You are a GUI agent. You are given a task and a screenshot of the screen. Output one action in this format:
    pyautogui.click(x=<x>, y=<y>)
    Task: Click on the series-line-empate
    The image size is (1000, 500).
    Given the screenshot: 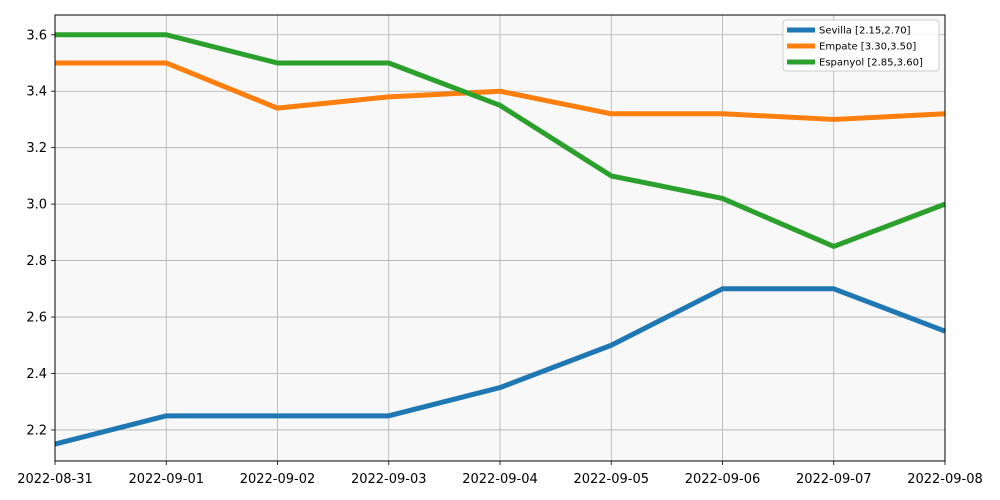 What is the action you would take?
    pyautogui.click(x=500, y=91)
    